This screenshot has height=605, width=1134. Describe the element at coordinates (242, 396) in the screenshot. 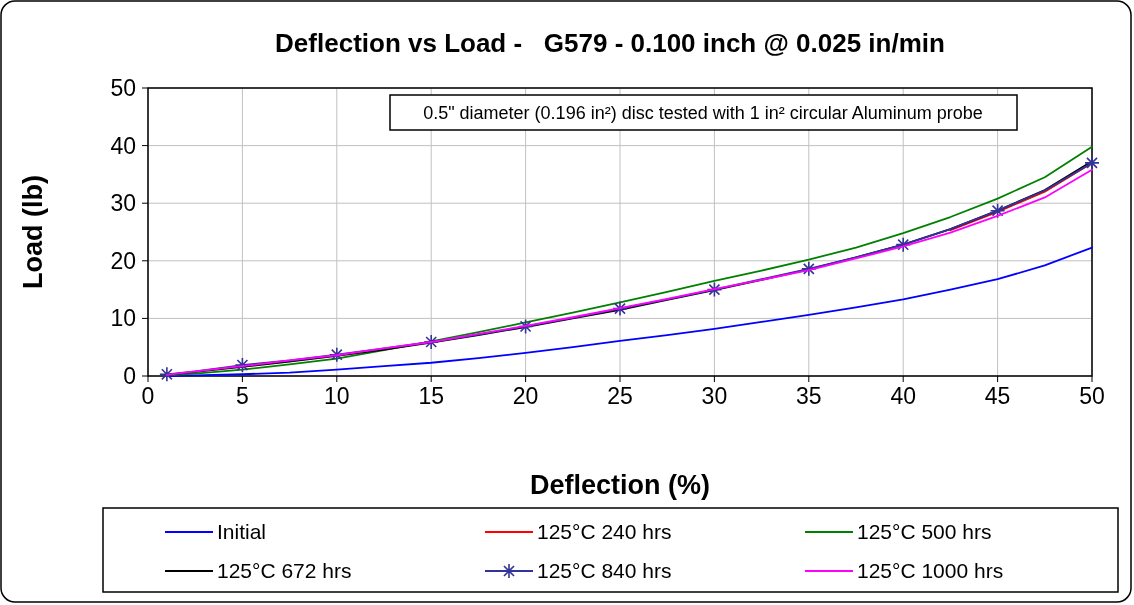

I see `x-tick-label: 5` at that location.